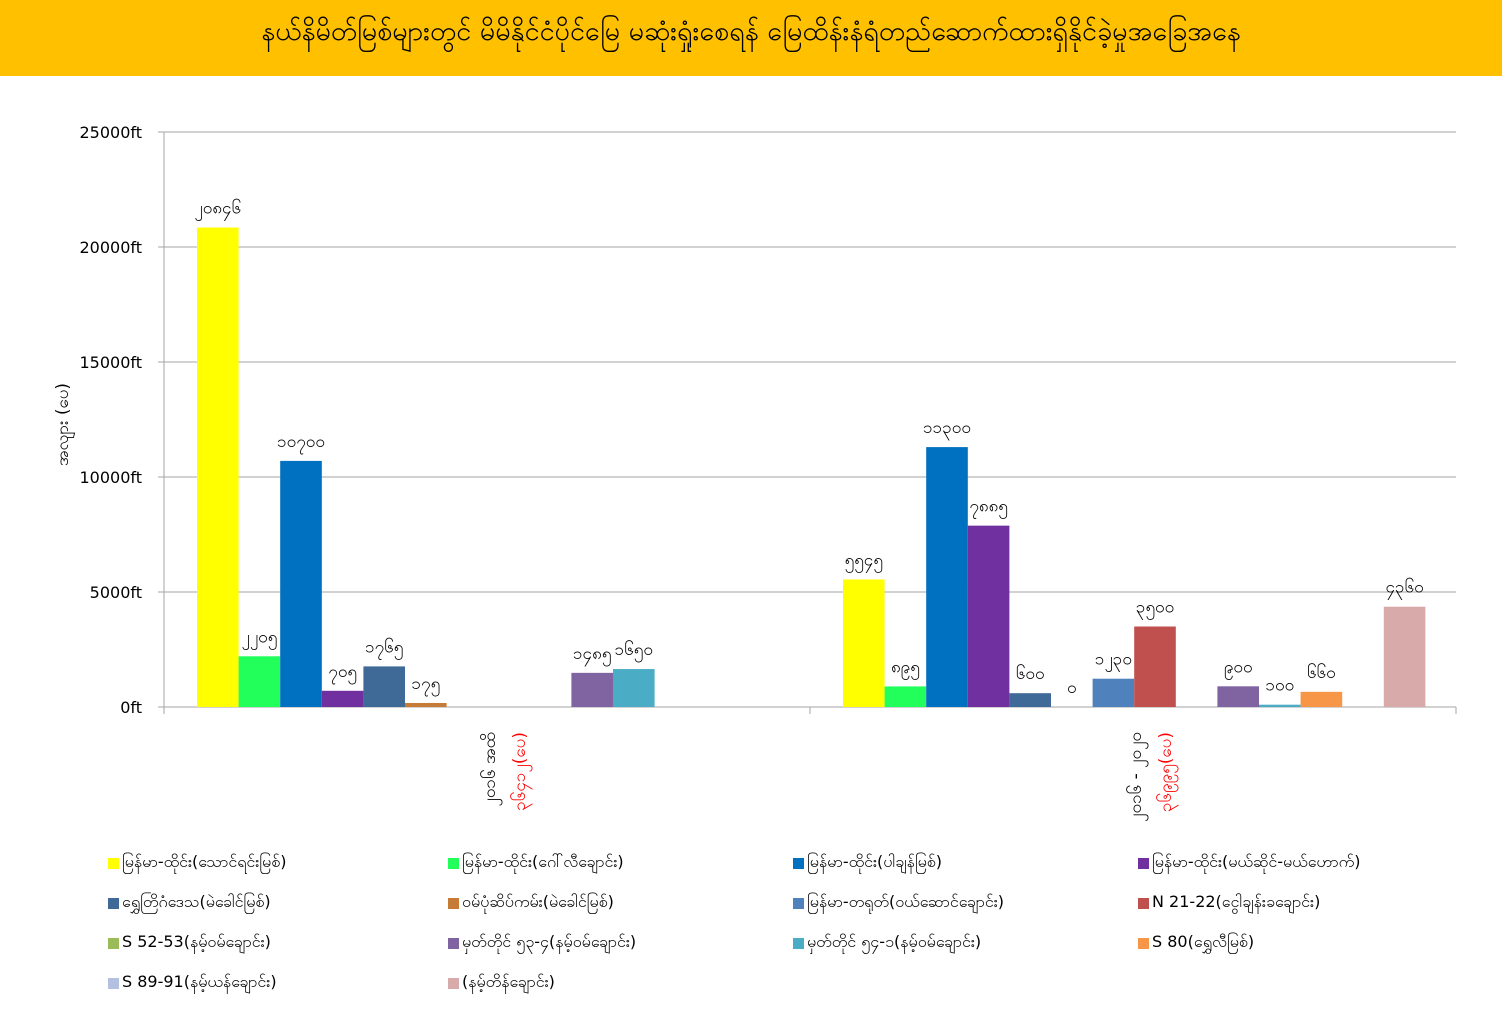 The image size is (1502, 1014). I want to click on data-label: ၉၀၀, so click(1238, 668).